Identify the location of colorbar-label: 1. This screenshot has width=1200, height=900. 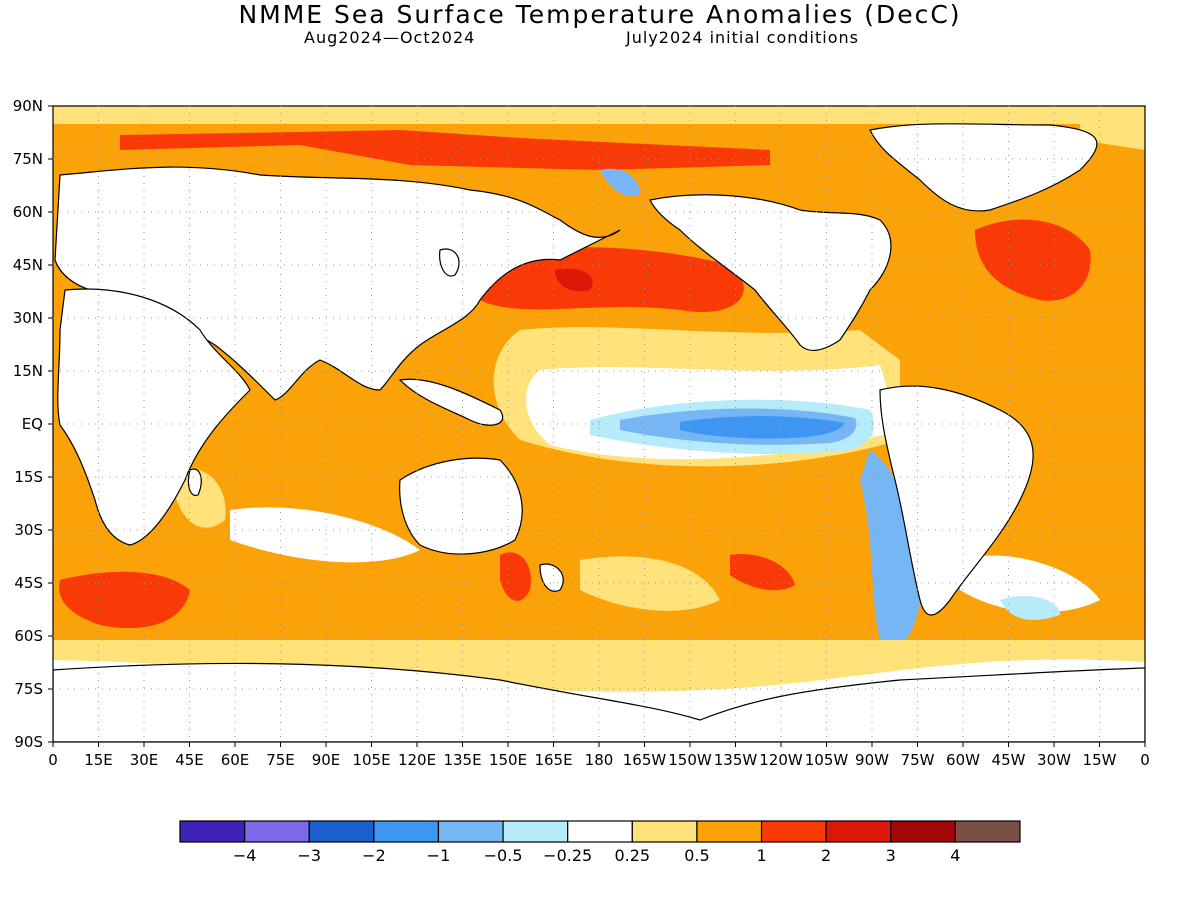
(761, 855).